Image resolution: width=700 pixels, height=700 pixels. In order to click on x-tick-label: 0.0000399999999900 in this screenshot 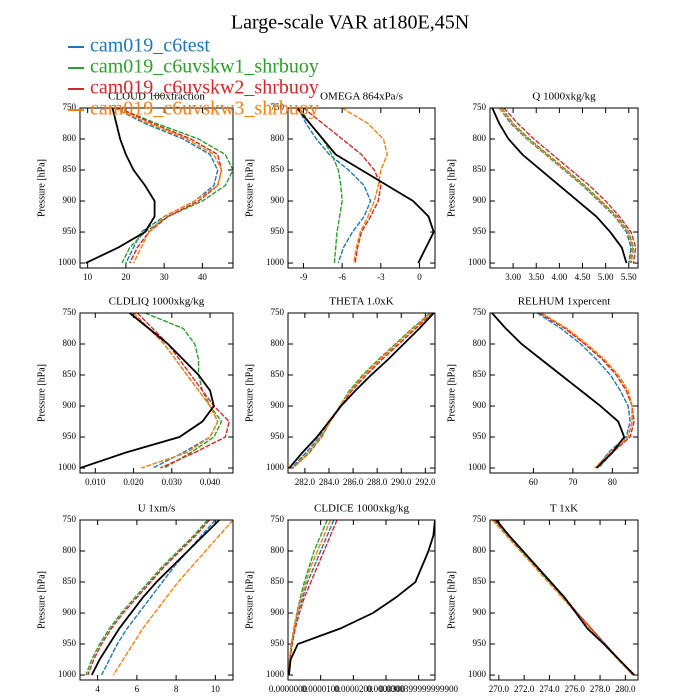, I will do `click(418, 689)`.